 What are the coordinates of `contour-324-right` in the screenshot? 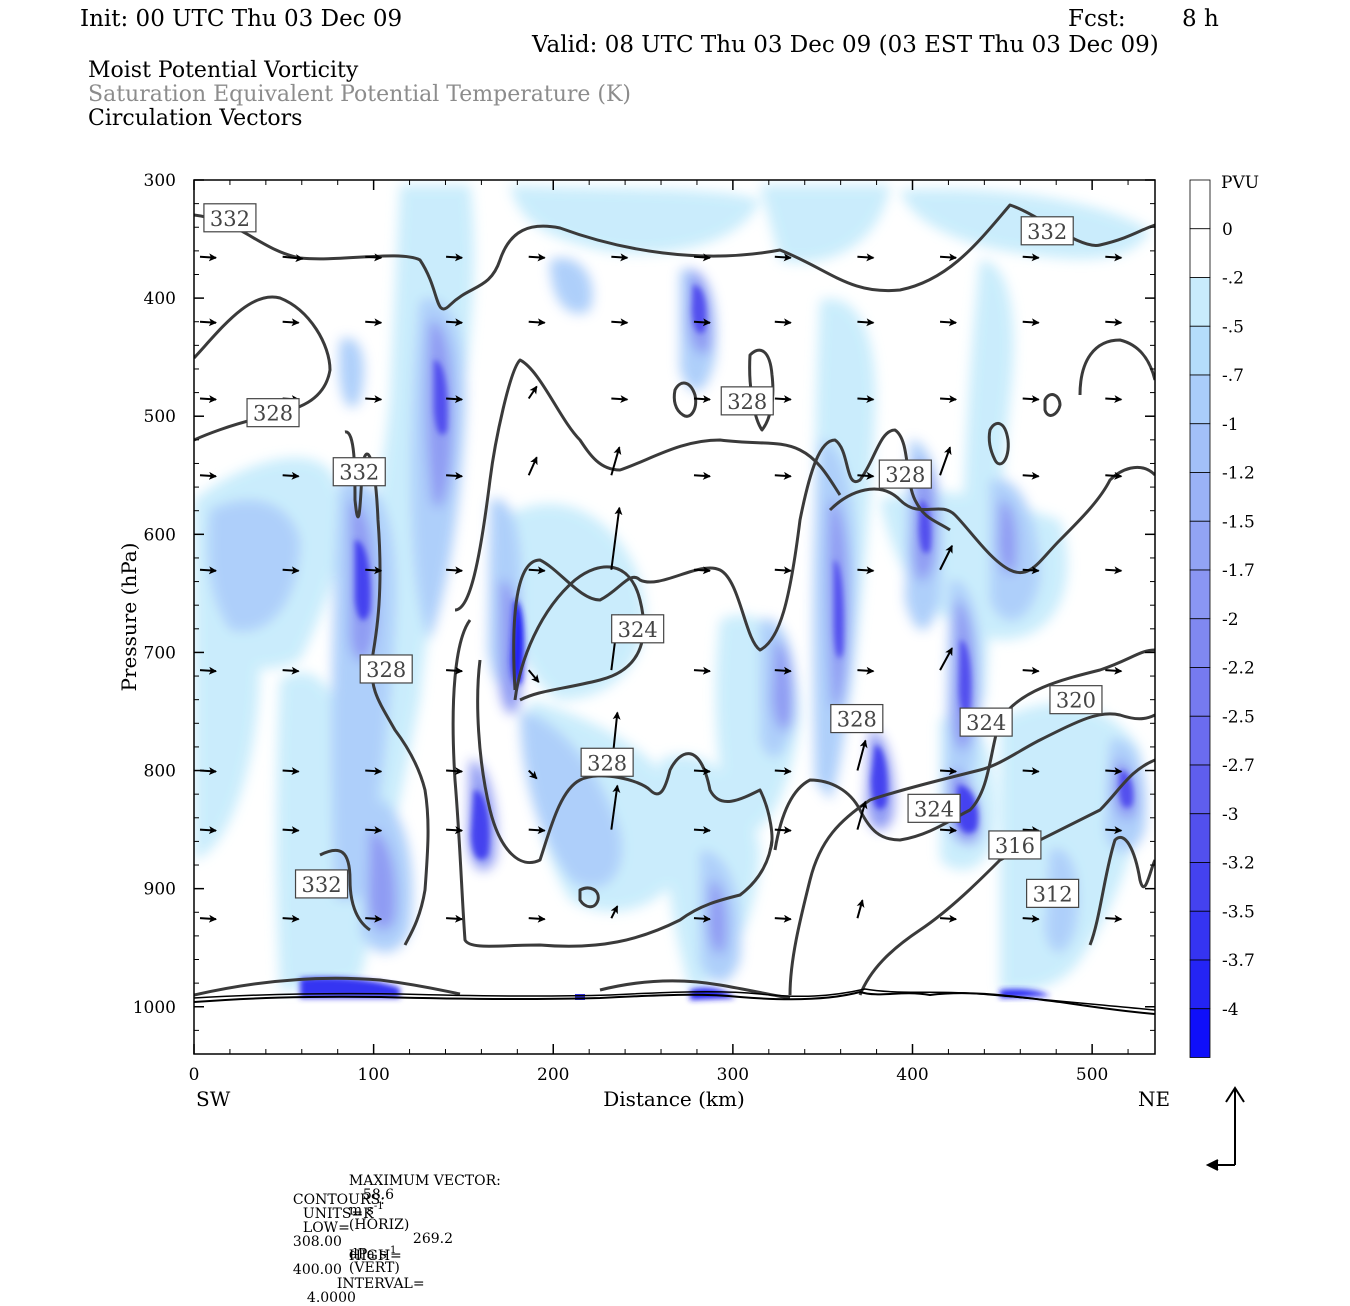 It's located at (991, 520).